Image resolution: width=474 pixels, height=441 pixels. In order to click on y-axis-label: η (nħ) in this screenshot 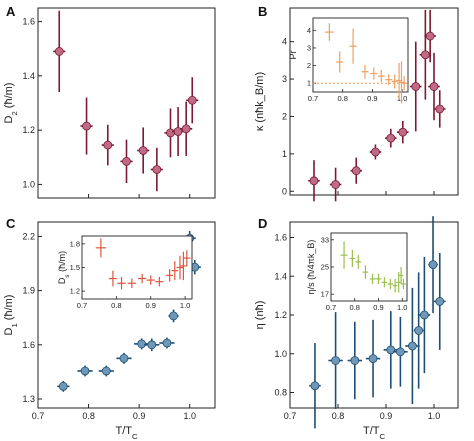, I will do `click(260, 315)`.